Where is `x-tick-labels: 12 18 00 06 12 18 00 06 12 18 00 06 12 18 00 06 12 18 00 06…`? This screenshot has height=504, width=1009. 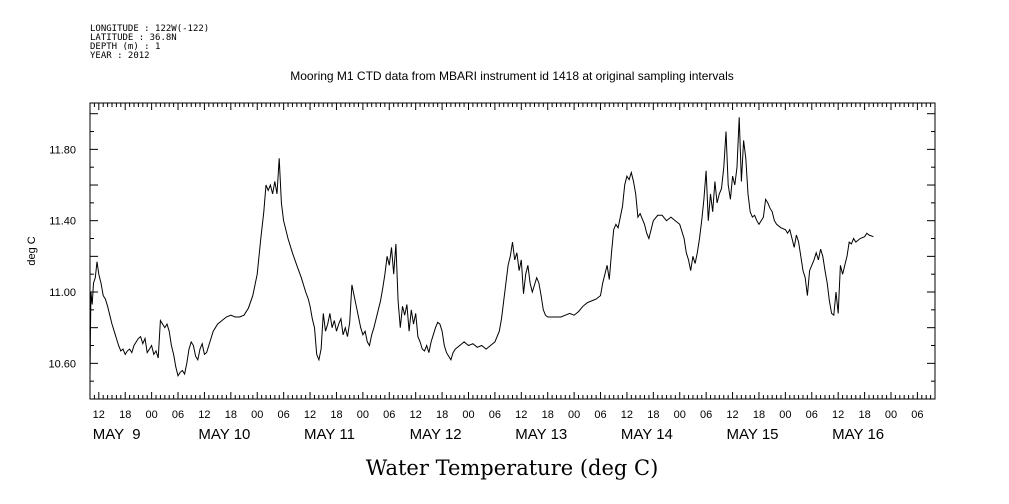 x-tick-labels: 12 18 00 06 12 18 00 06 12 18 00 06 12 18 00 06 12 18 00 06… is located at coordinates (508, 415).